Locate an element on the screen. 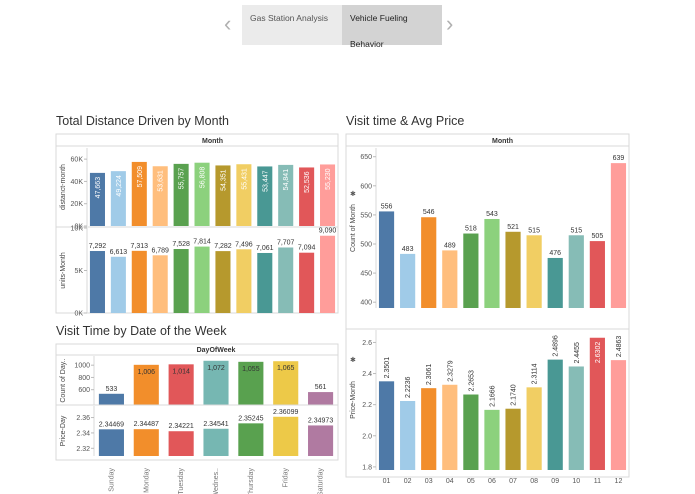 The height and width of the screenshot is (494, 695). visit-data-label: 2.3114 is located at coordinates (535, 373).